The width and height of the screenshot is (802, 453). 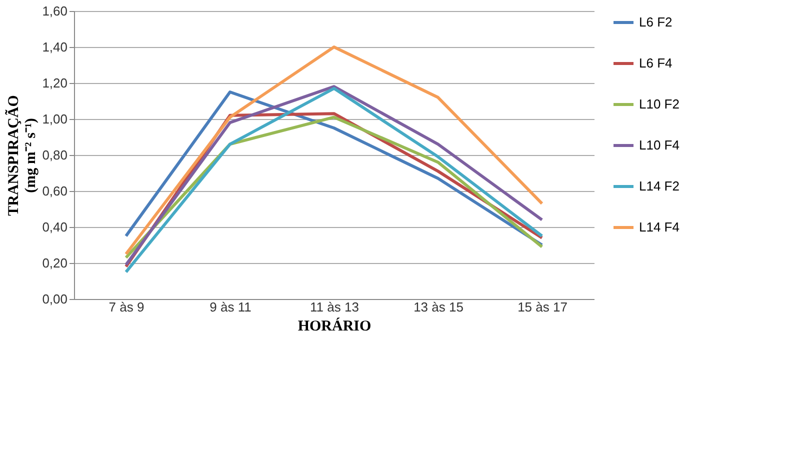 I want to click on y-tick-label: 0,00, so click(x=55, y=299).